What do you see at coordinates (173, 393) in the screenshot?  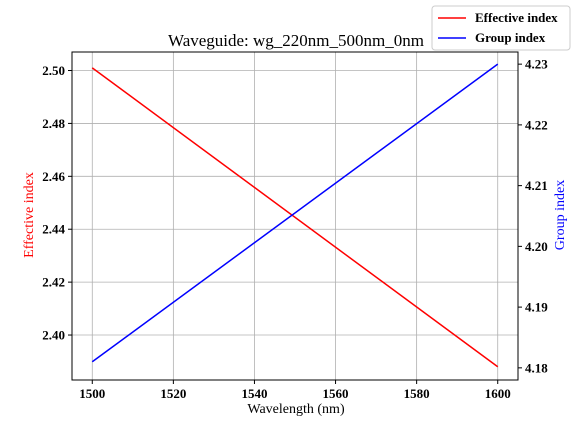 I see `x-tick-label: 1520` at bounding box center [173, 393].